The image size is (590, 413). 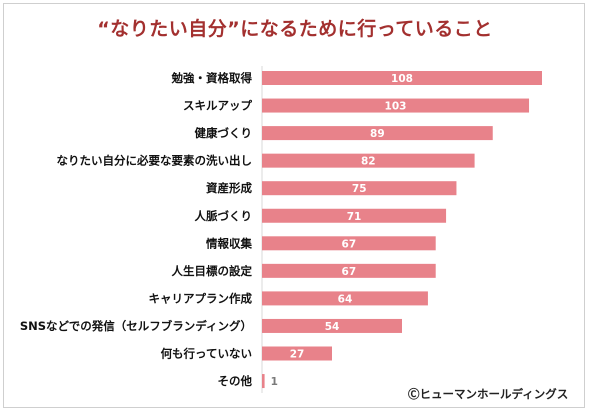 I want to click on value-label: 71, so click(x=354, y=217).